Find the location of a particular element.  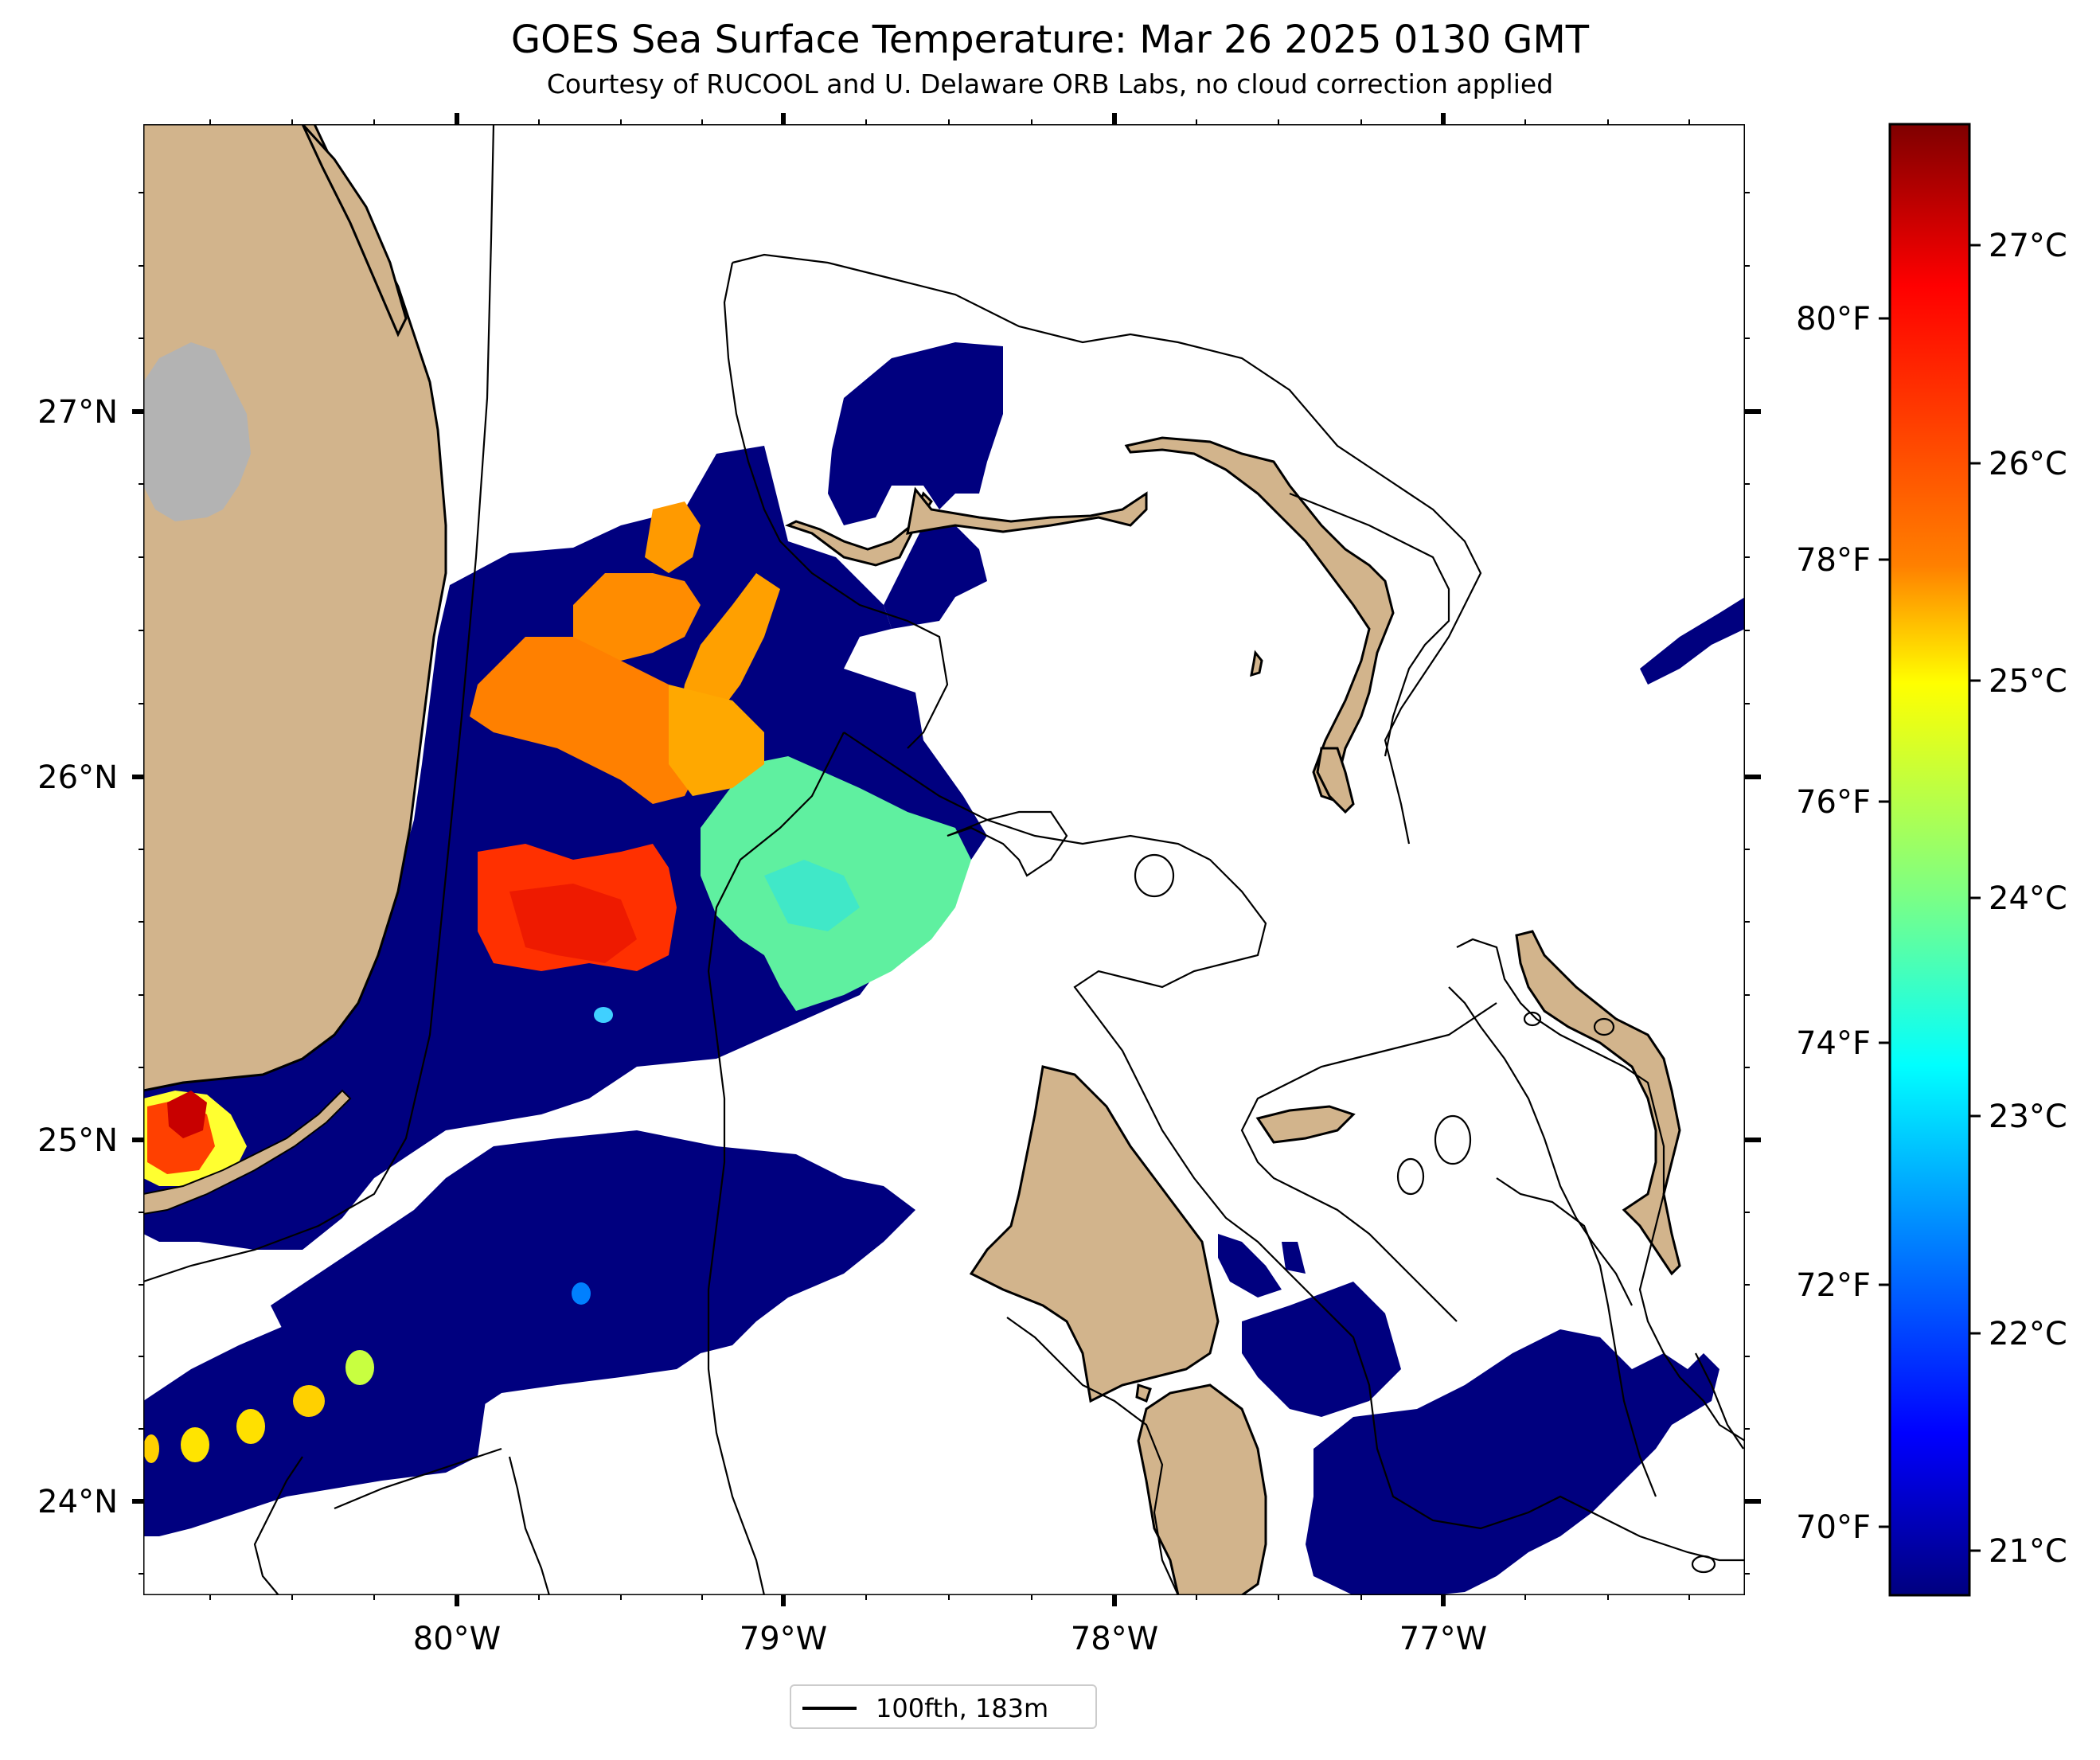

celsius-label-26: 26°C is located at coordinates (2028, 464).